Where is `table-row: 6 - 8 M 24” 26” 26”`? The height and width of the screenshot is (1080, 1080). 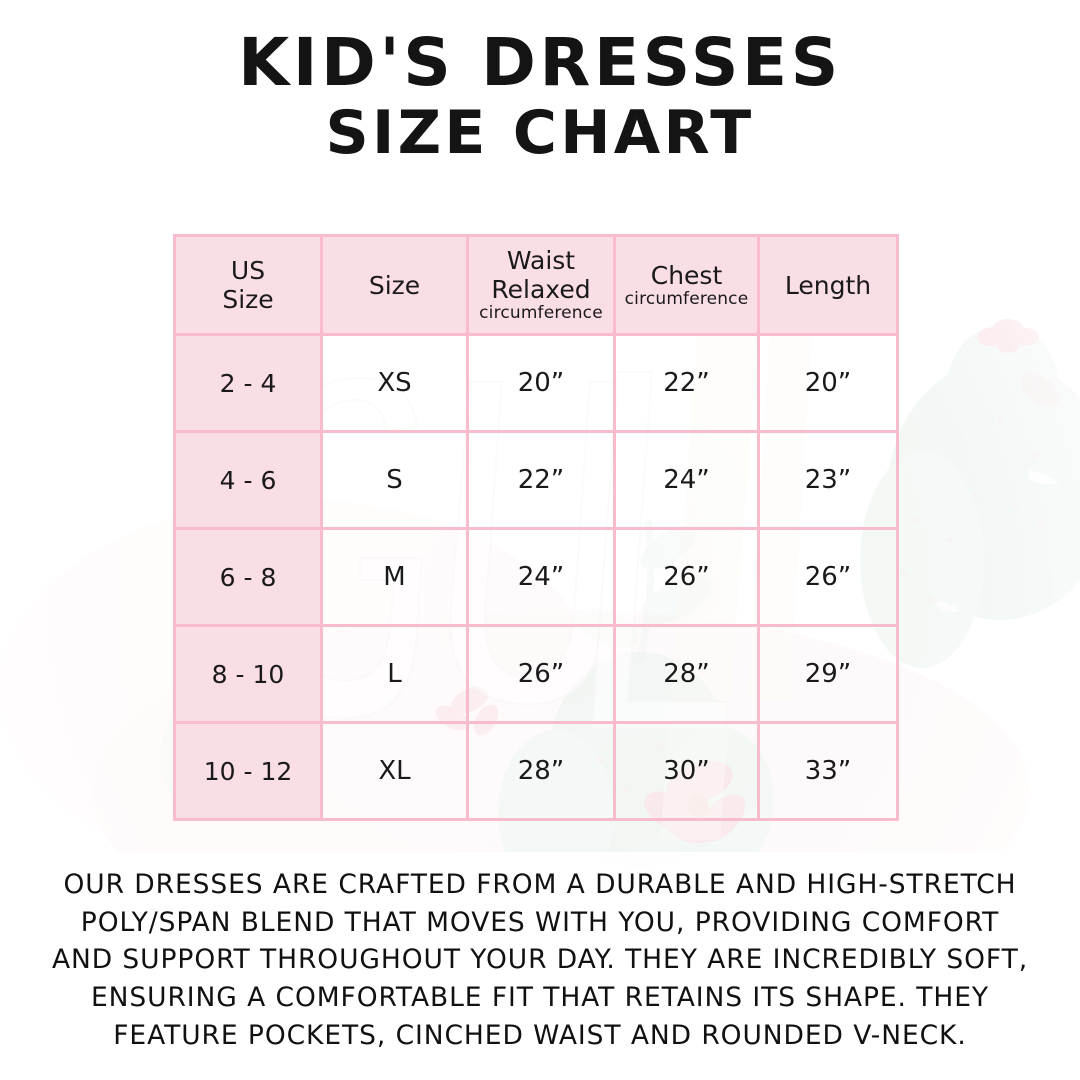 table-row: 6 - 8 M 24” 26” 26” is located at coordinates (536, 577).